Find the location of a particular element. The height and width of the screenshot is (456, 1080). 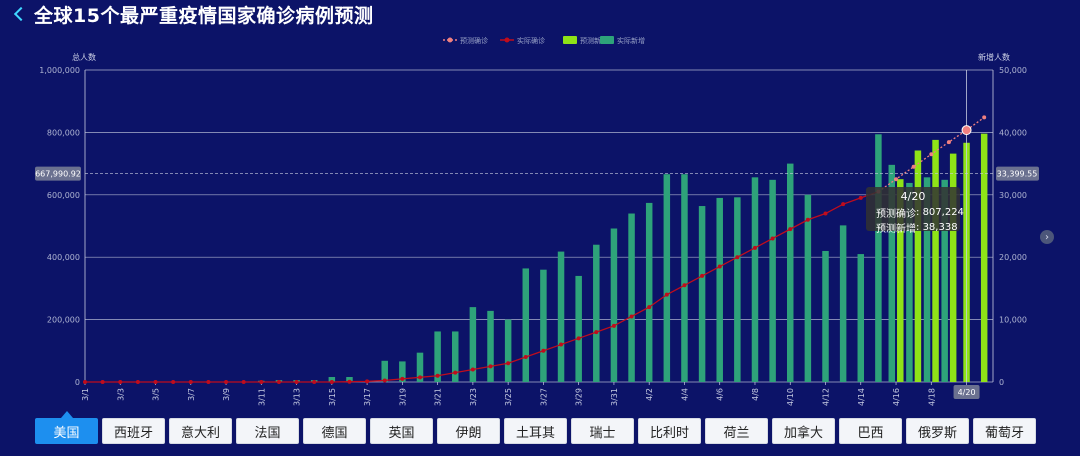

crosshair-right-label: 33,399.55 is located at coordinates (1017, 174).